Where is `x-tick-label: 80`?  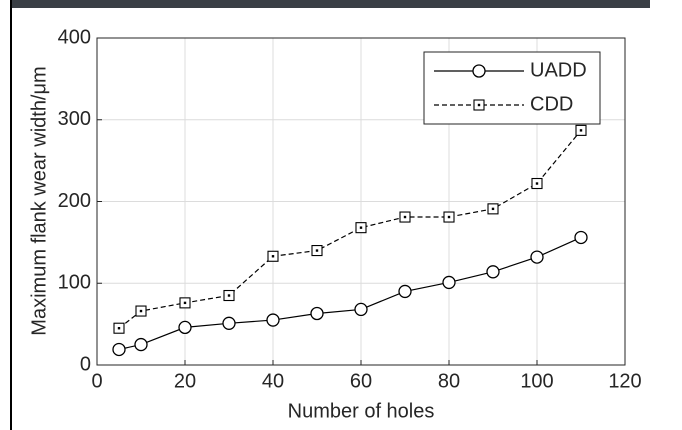 x-tick-label: 80 is located at coordinates (449, 381).